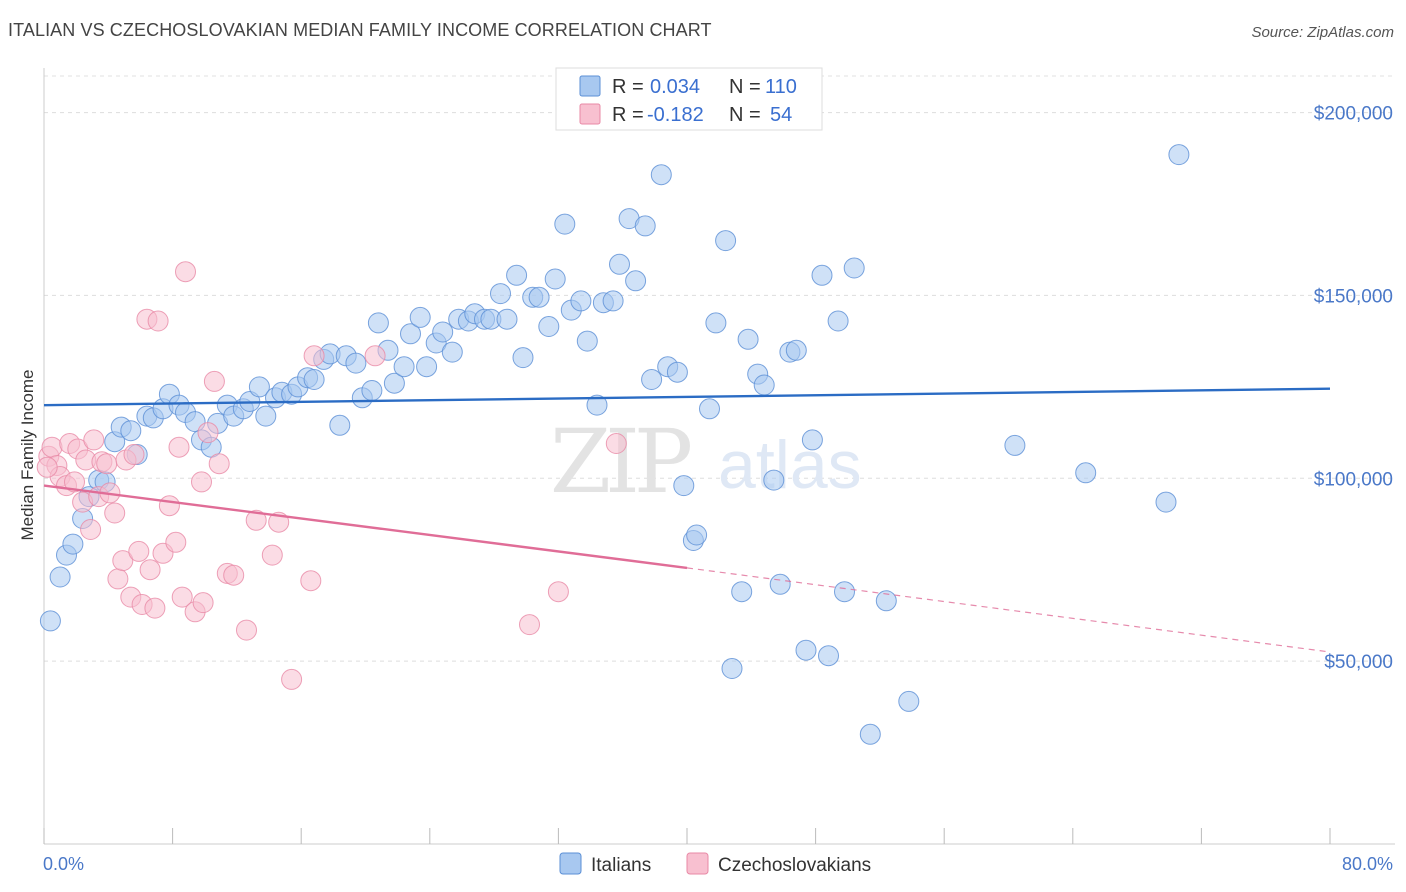  What do you see at coordinates (790, 465) in the screenshot?
I see `watermark-atlas: atlas` at bounding box center [790, 465].